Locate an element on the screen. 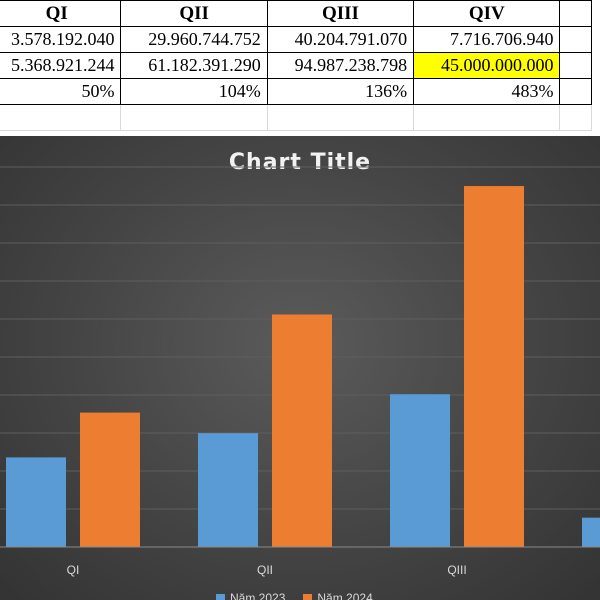 The width and height of the screenshot is (600, 600). legend-item: Năm 2024 is located at coordinates (338, 595).